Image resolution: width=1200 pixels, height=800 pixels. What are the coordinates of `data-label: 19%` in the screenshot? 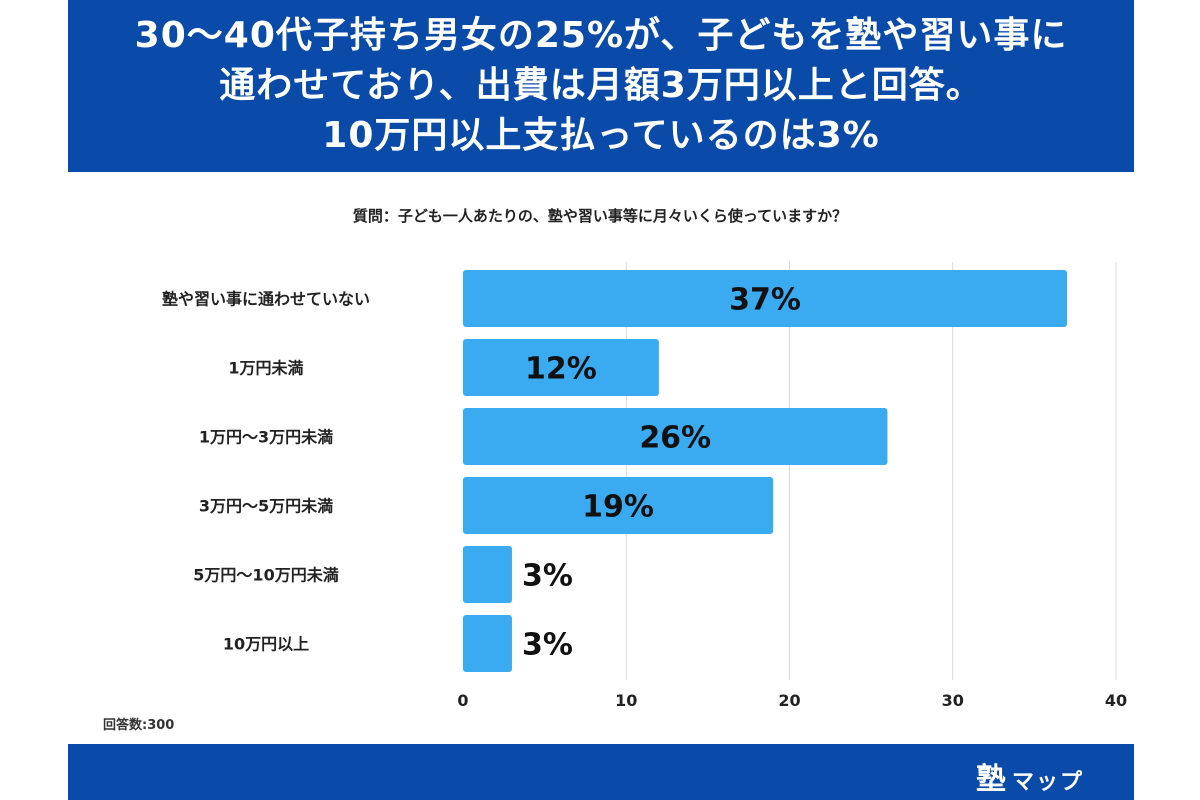 It's located at (618, 507).